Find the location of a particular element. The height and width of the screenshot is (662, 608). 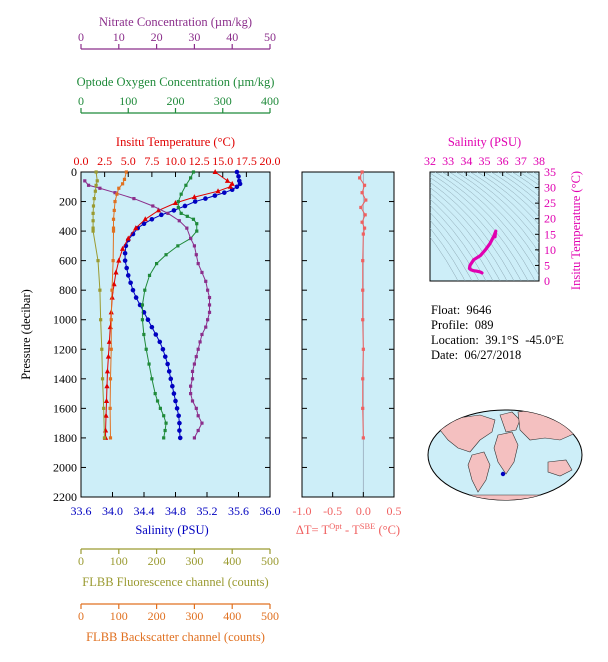

date-line: Date: 06/27/2018 is located at coordinates (476, 355).